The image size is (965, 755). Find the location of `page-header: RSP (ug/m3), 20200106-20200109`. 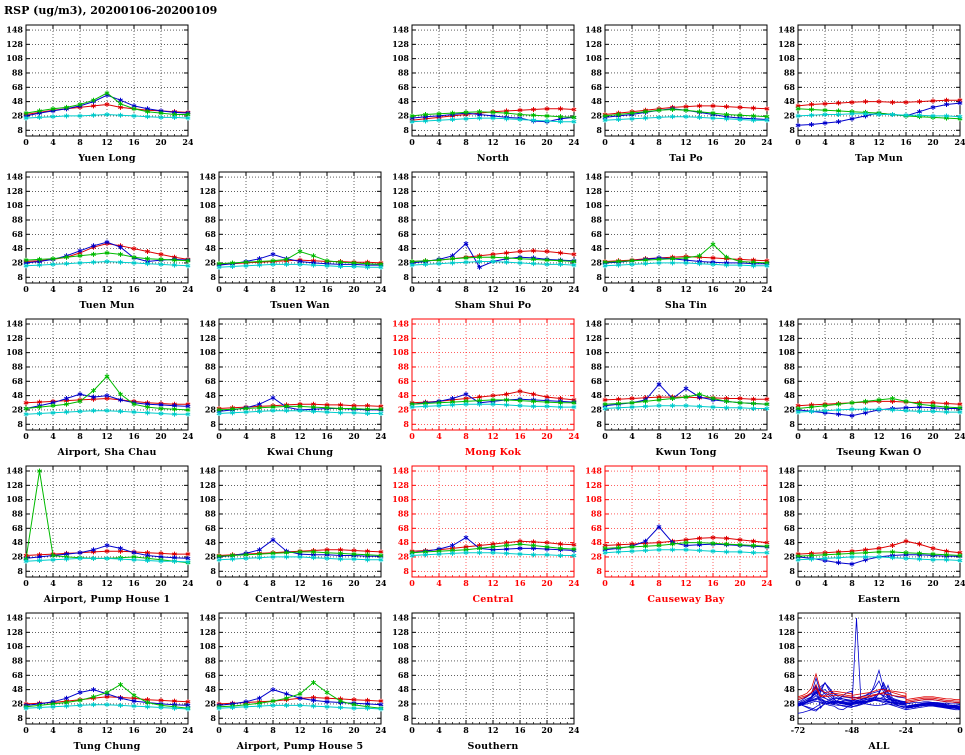

page-header: RSP (ug/m3), 20200106-20200109 is located at coordinates (482, 10).